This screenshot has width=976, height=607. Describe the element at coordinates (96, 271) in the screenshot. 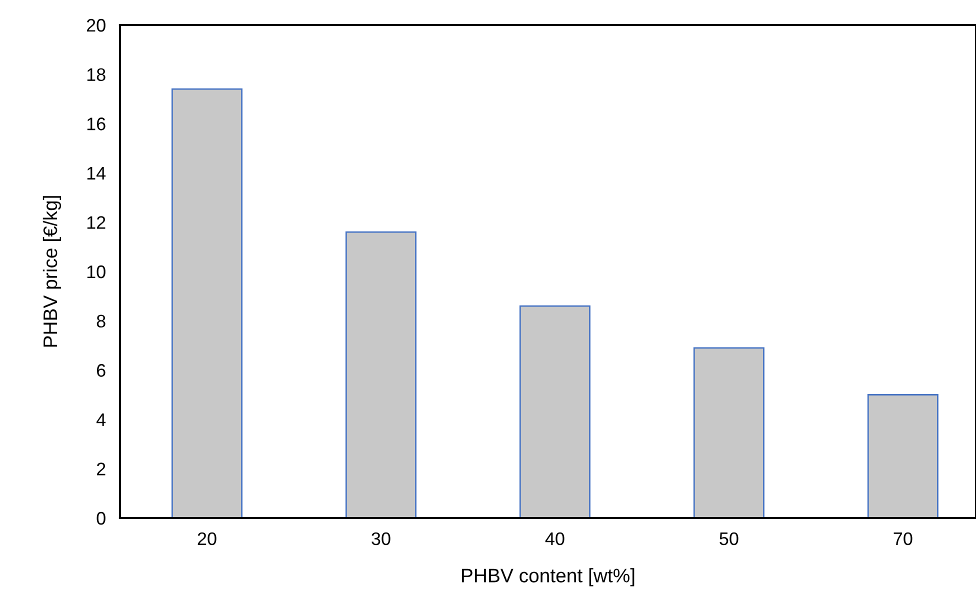

I see `y-tick-label: 10` at that location.